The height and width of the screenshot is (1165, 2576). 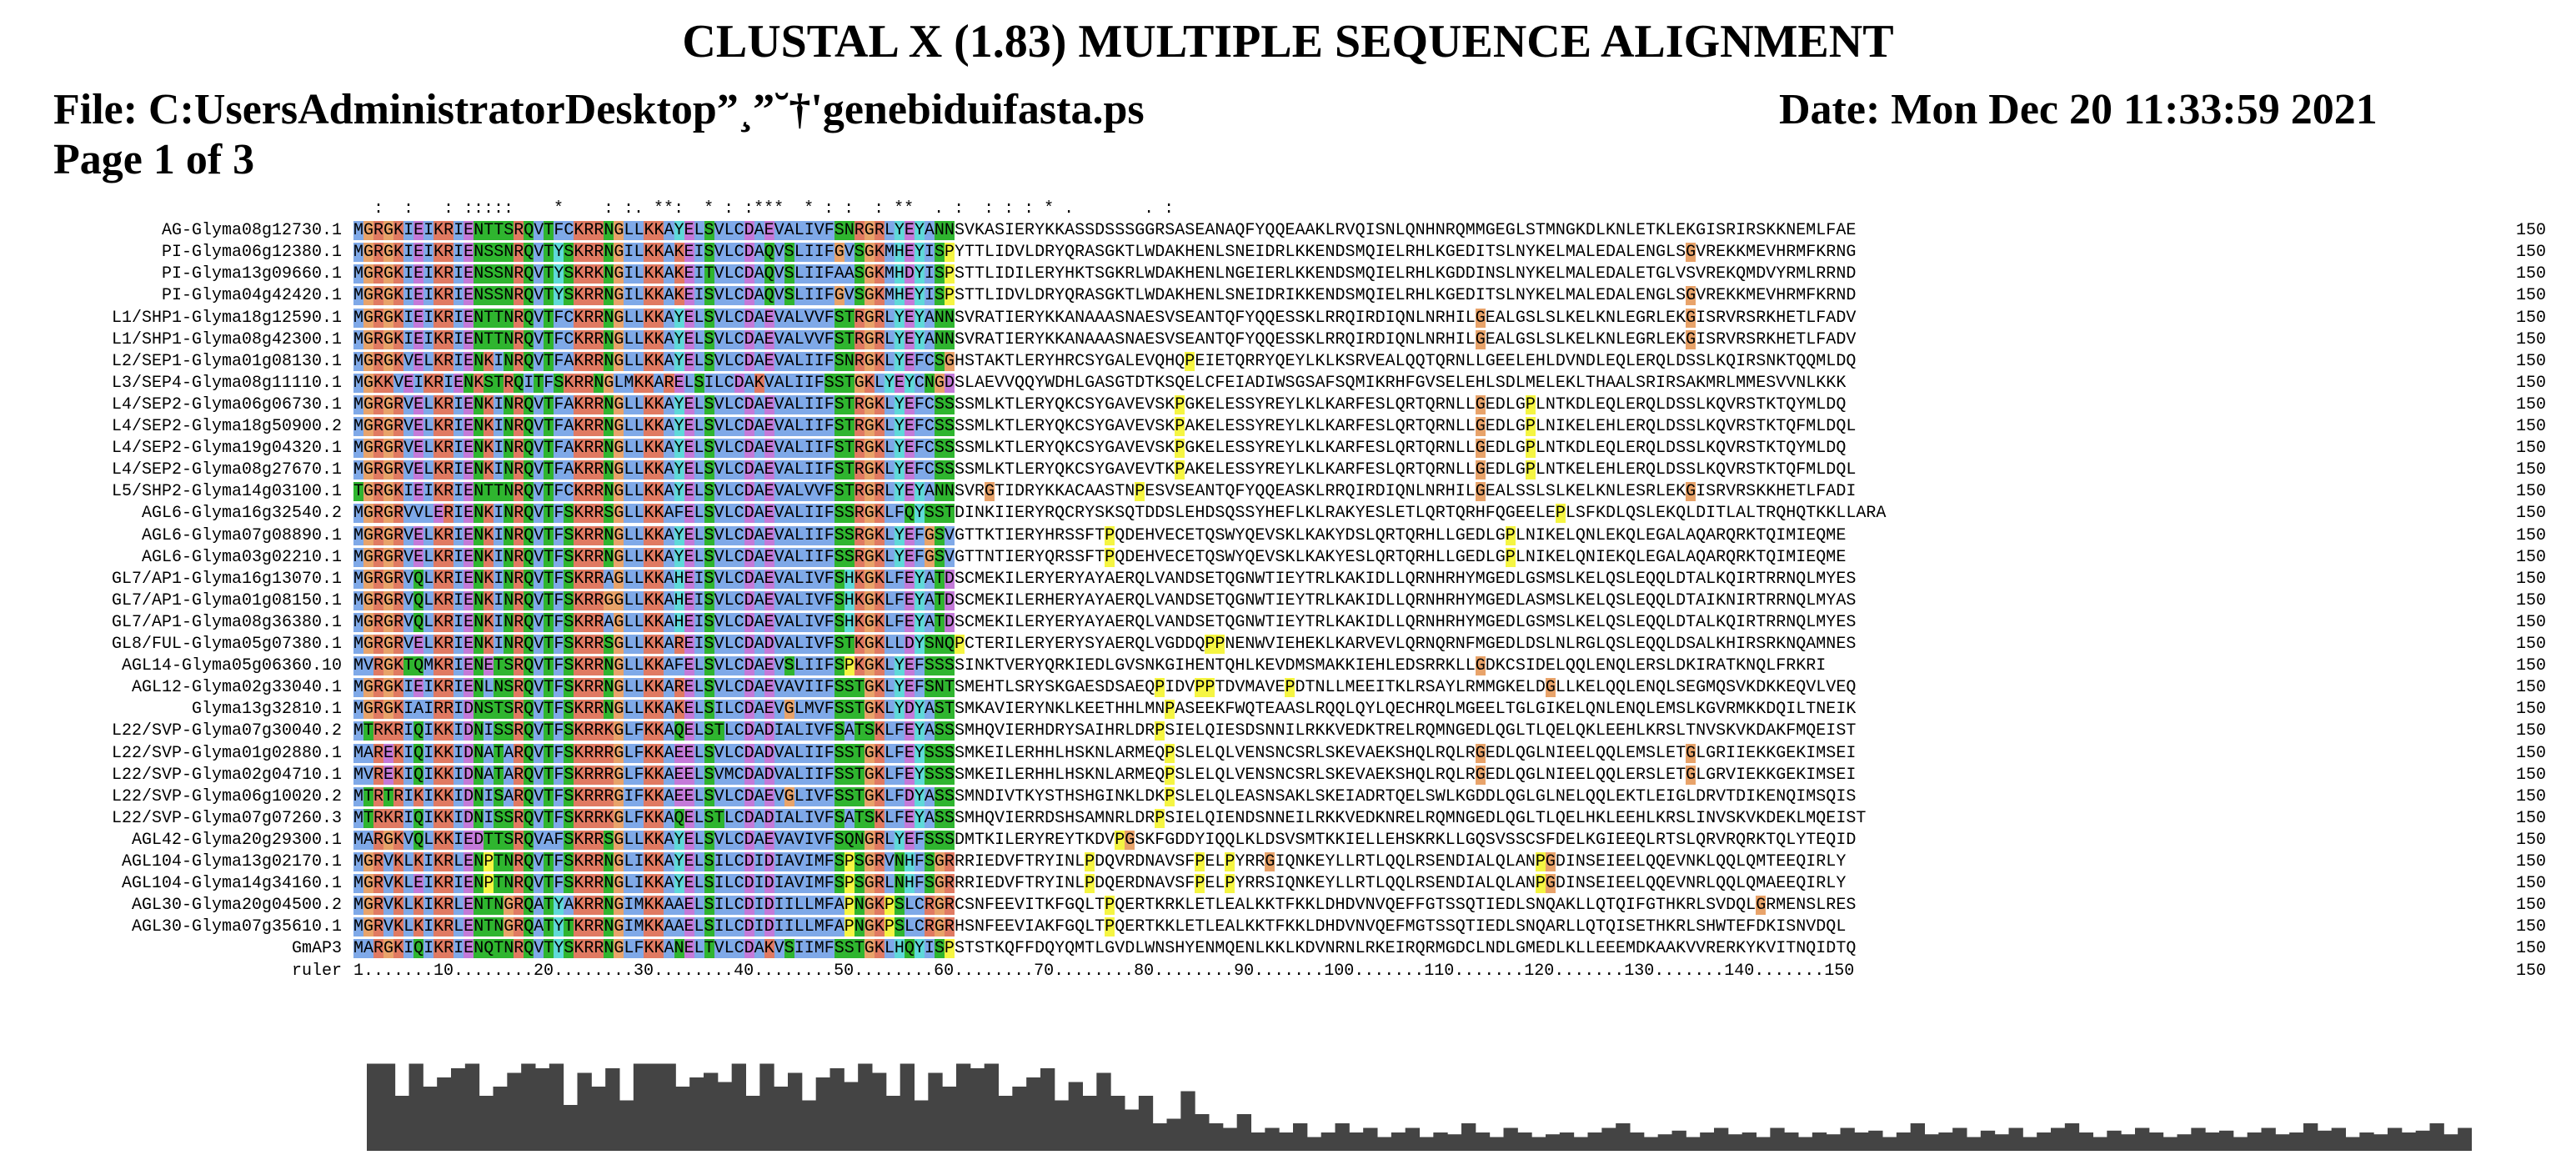 What do you see at coordinates (1419, 1107) in the screenshot?
I see `quality-histogram` at bounding box center [1419, 1107].